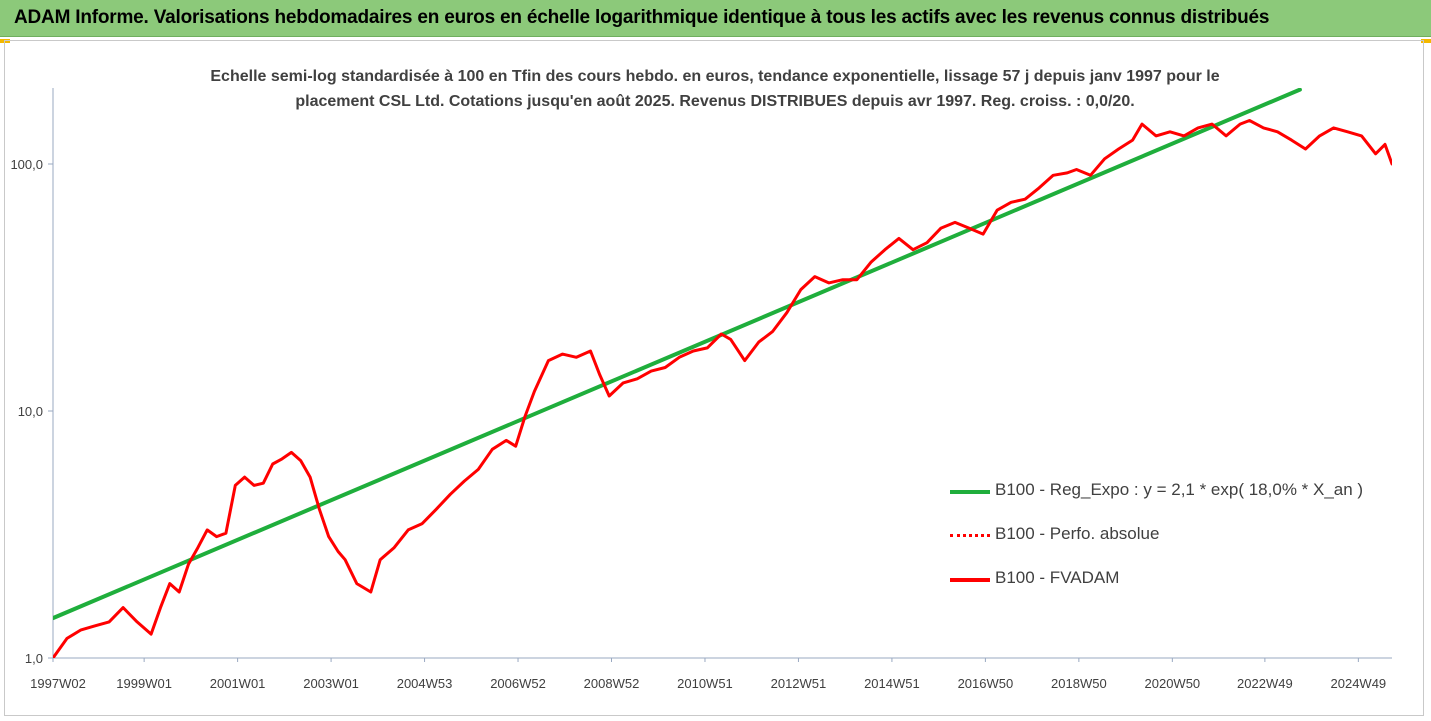 This screenshot has height=721, width=1431. I want to click on x-tick-label: 2024W49, so click(1359, 683).